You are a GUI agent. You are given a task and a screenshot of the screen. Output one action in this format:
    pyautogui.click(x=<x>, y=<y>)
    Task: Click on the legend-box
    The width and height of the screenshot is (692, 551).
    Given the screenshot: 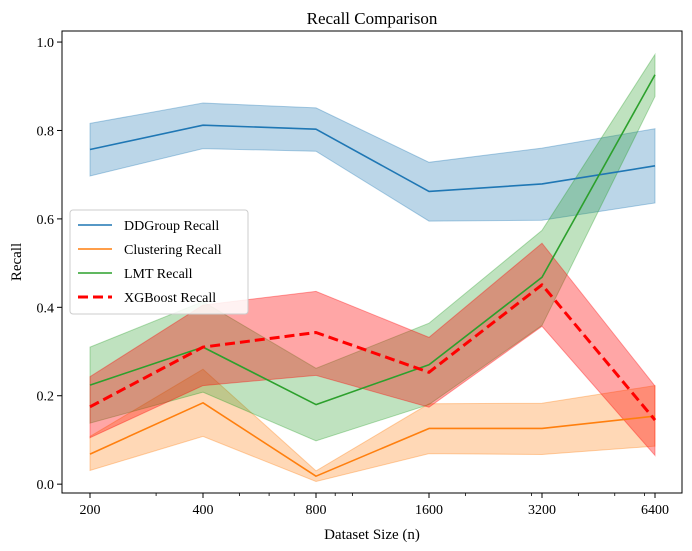 What is the action you would take?
    pyautogui.click(x=159, y=262)
    